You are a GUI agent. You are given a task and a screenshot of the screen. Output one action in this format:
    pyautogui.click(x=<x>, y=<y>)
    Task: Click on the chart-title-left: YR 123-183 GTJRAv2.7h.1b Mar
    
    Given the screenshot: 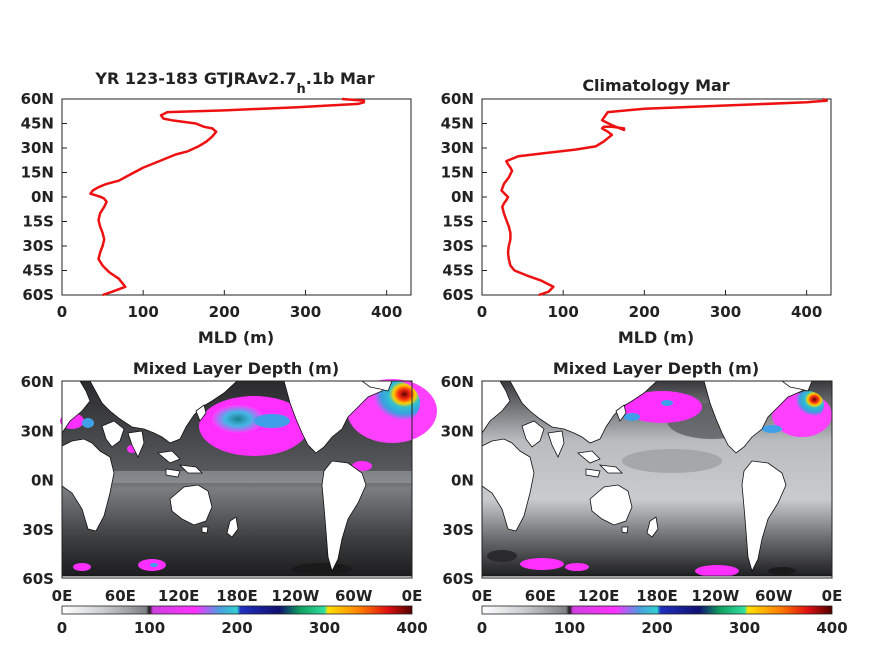 What is the action you would take?
    pyautogui.click(x=234, y=83)
    